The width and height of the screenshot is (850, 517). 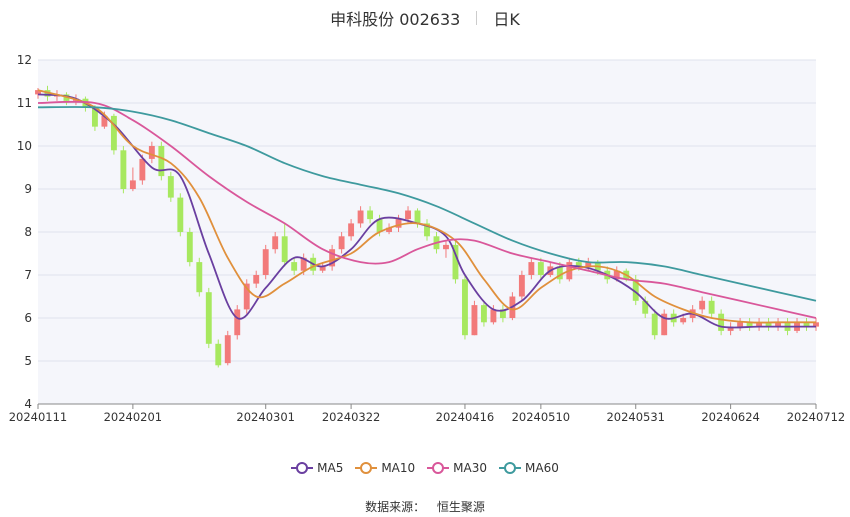 What do you see at coordinates (425, 506) in the screenshot?
I see `data-source: 数据来源： 恒生聚源` at bounding box center [425, 506].